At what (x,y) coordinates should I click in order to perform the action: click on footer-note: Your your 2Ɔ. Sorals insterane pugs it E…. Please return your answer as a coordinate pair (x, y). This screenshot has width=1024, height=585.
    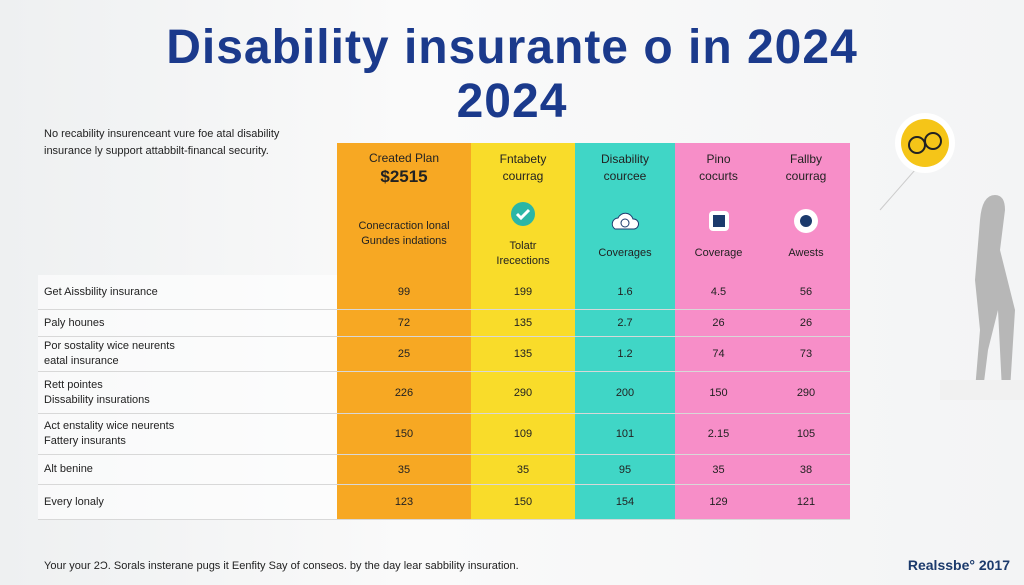
    Looking at the image, I should click on (281, 566).